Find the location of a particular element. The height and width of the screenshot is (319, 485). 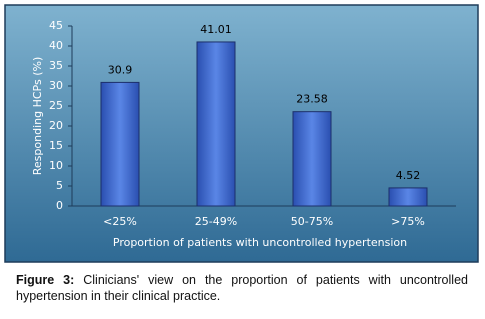

y-tick-label: 20 is located at coordinates (56, 125).